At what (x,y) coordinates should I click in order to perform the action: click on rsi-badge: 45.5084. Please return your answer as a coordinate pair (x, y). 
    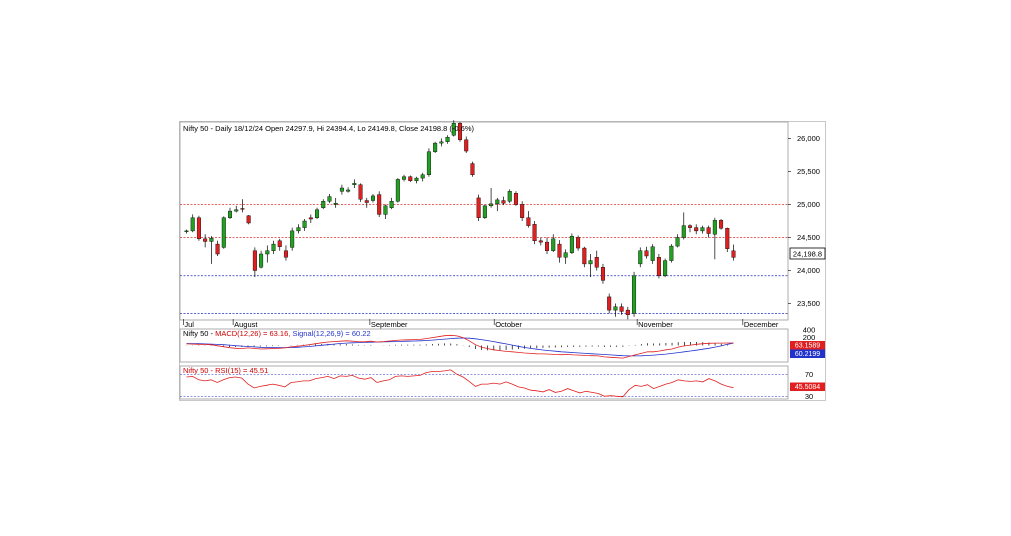
    Looking at the image, I should click on (807, 387).